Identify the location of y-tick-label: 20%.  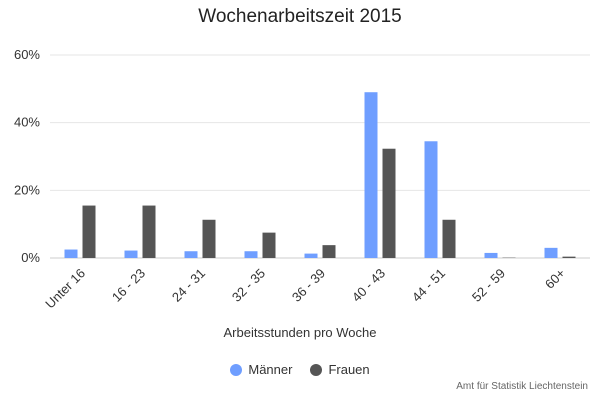
(27, 189).